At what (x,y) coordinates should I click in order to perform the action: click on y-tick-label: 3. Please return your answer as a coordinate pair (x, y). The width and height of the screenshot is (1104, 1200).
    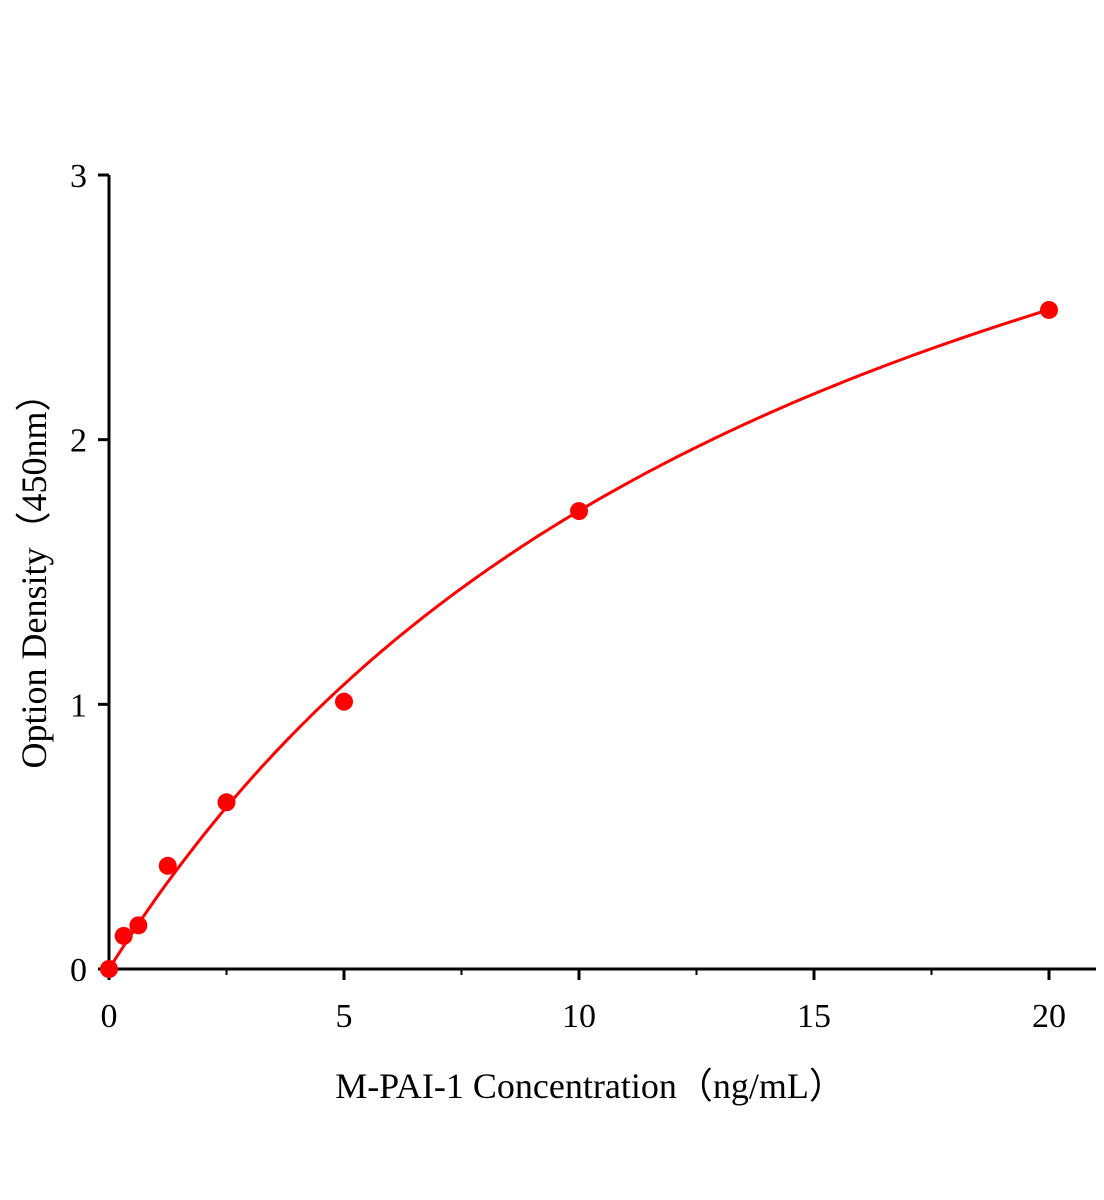
    Looking at the image, I should click on (78, 176).